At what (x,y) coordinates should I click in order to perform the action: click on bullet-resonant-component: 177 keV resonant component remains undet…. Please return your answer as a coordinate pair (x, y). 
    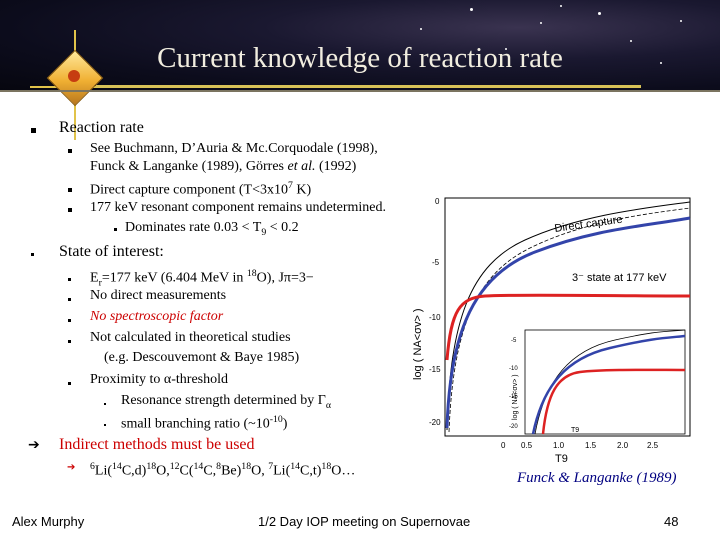
    Looking at the image, I should click on (238, 207).